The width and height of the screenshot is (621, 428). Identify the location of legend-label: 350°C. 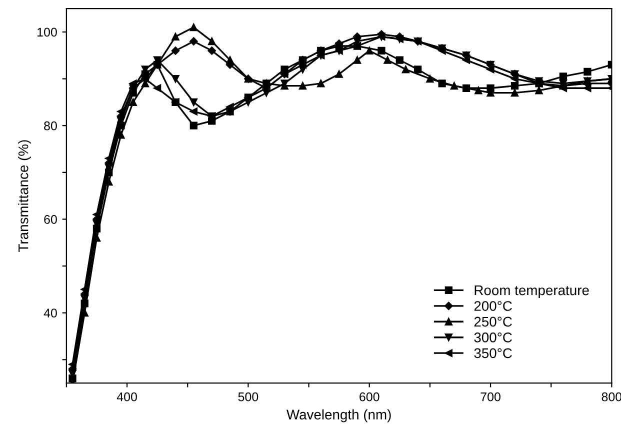
(493, 353).